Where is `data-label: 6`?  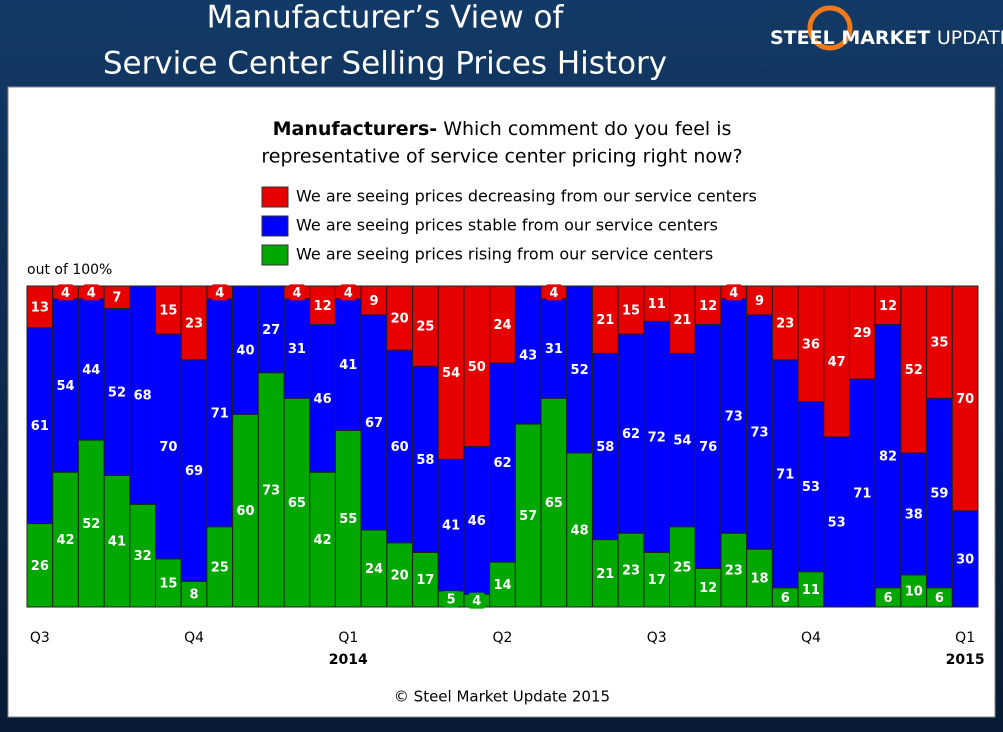
data-label: 6 is located at coordinates (939, 598).